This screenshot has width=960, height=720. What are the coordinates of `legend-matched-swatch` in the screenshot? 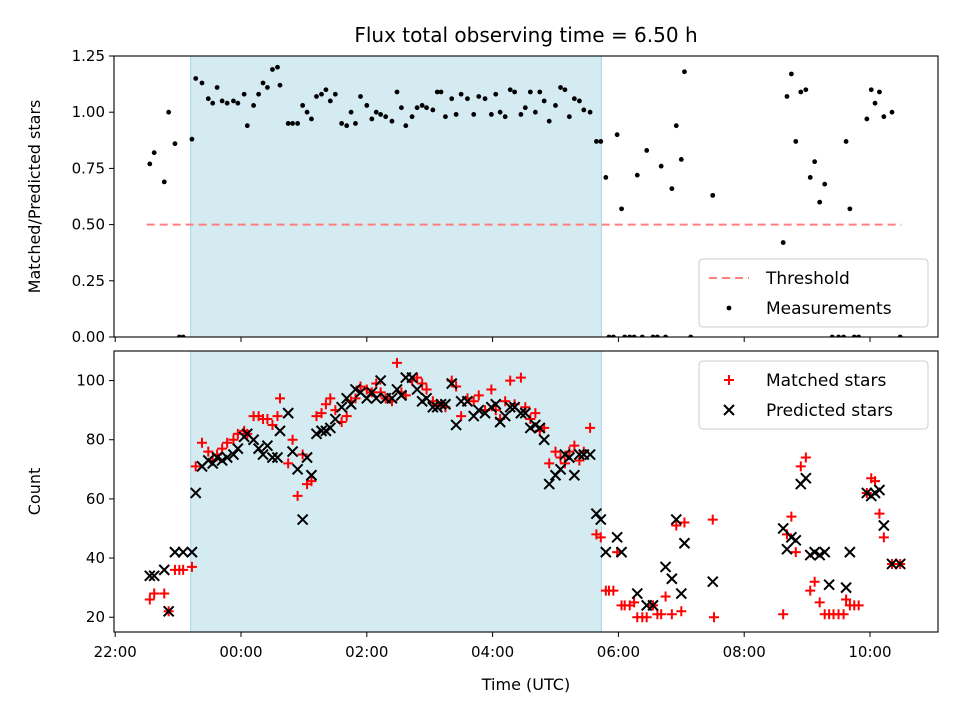 It's located at (729, 380).